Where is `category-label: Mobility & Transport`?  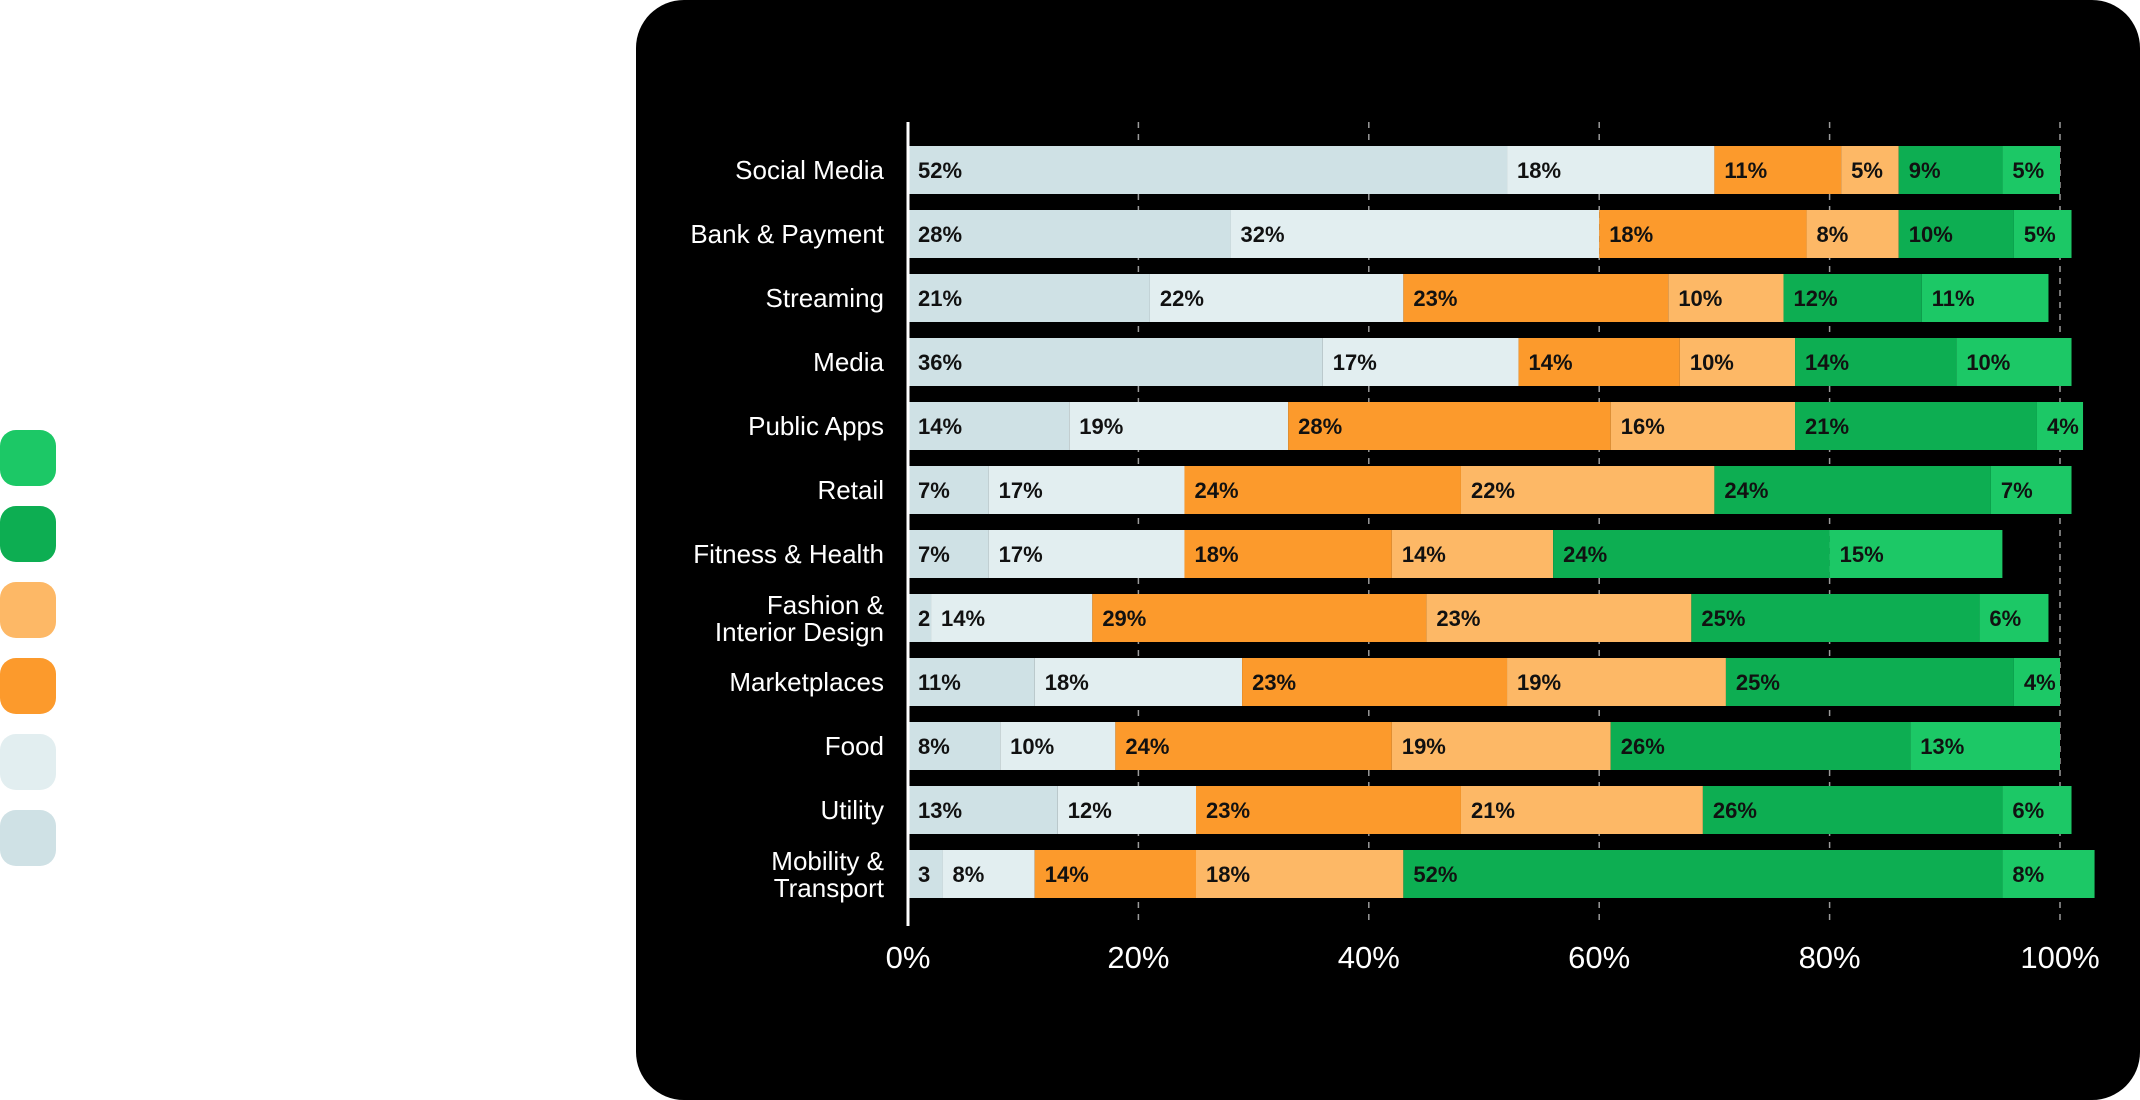
category-label: Mobility & Transport is located at coordinates (827, 874).